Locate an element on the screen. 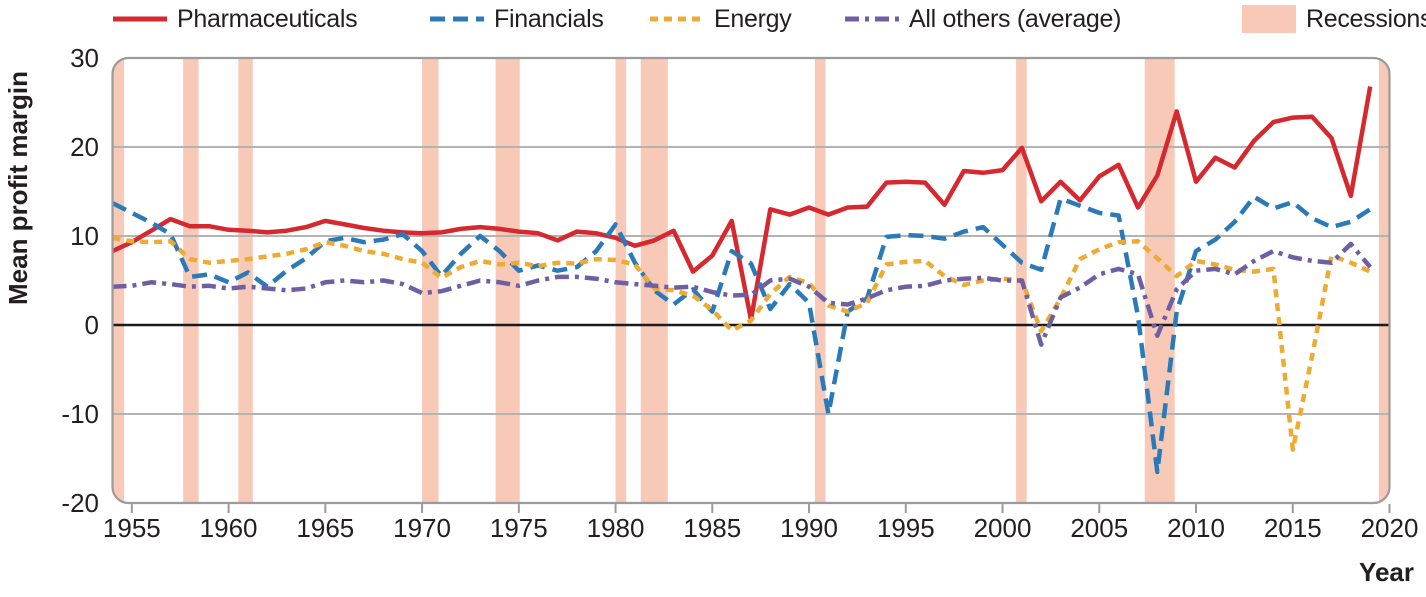  legend-item-pharmaceuticals: Pharmaceuticals is located at coordinates (235, 19).